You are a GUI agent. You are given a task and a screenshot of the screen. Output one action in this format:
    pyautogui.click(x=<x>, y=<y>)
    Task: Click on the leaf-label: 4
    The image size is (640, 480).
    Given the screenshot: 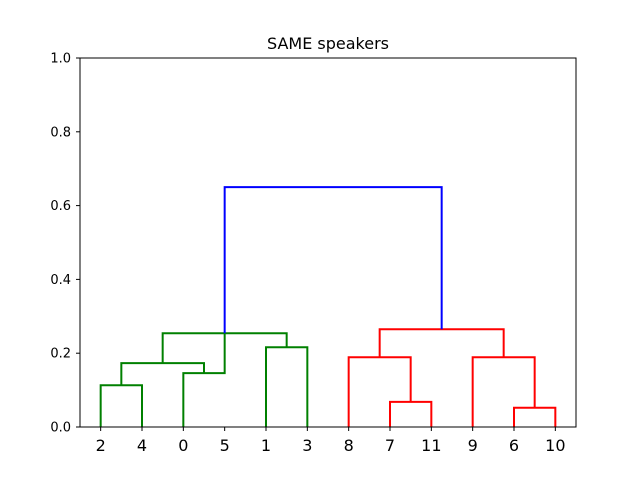 What is the action you would take?
    pyautogui.click(x=142, y=445)
    